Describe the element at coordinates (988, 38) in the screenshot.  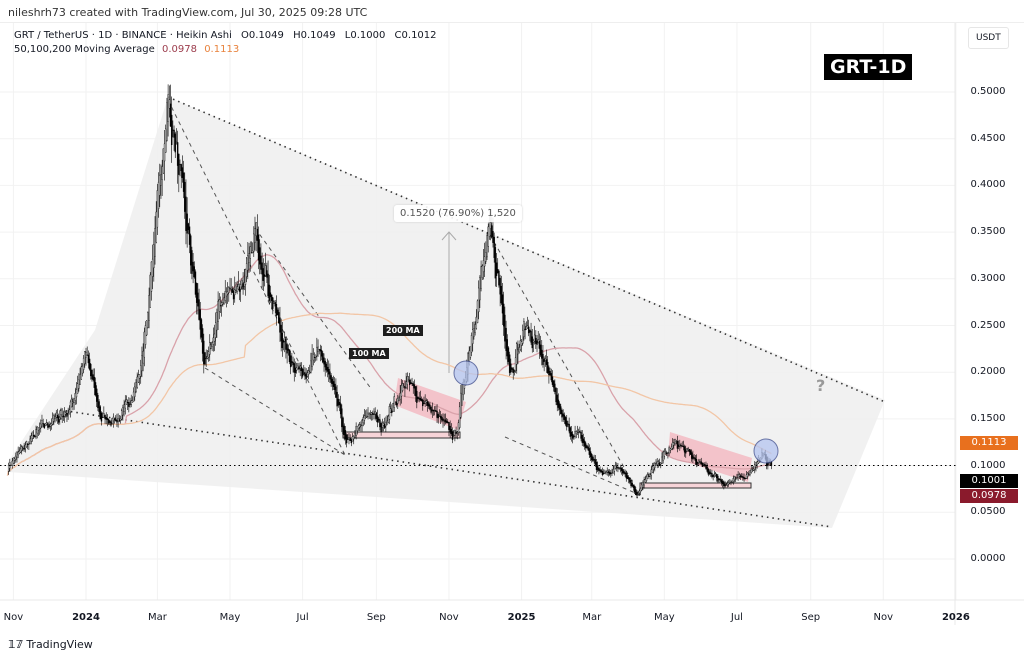
I see `currency-button: USDT` at that location.